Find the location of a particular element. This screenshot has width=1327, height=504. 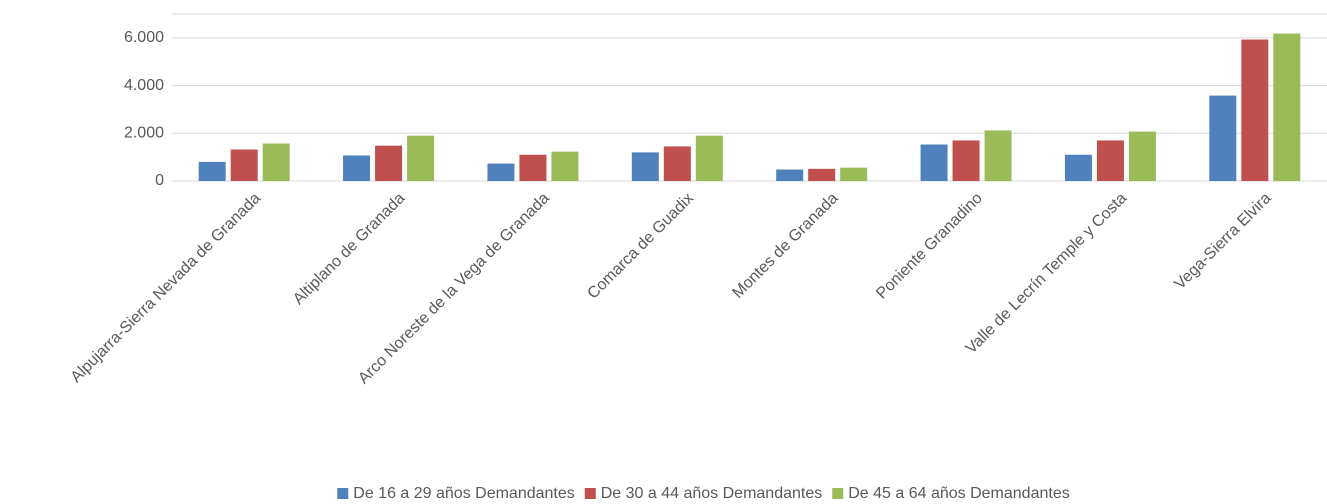

x-tick-label: Valle de Lecrín Temple y Costa is located at coordinates (1047, 274).